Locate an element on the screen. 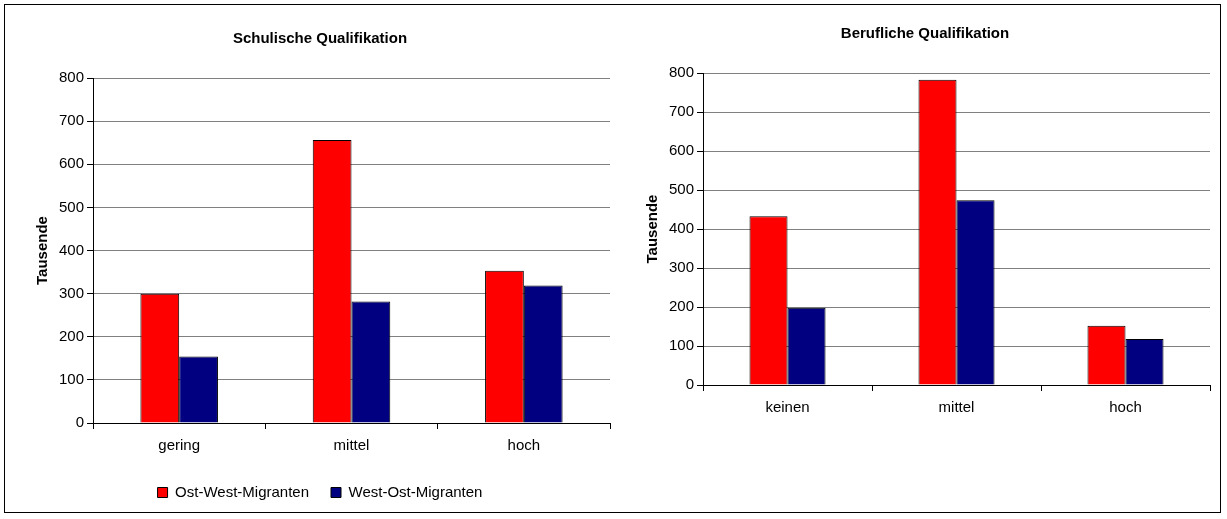 Image resolution: width=1227 pixels, height=519 pixels. x-tick-label: keinen is located at coordinates (787, 407).